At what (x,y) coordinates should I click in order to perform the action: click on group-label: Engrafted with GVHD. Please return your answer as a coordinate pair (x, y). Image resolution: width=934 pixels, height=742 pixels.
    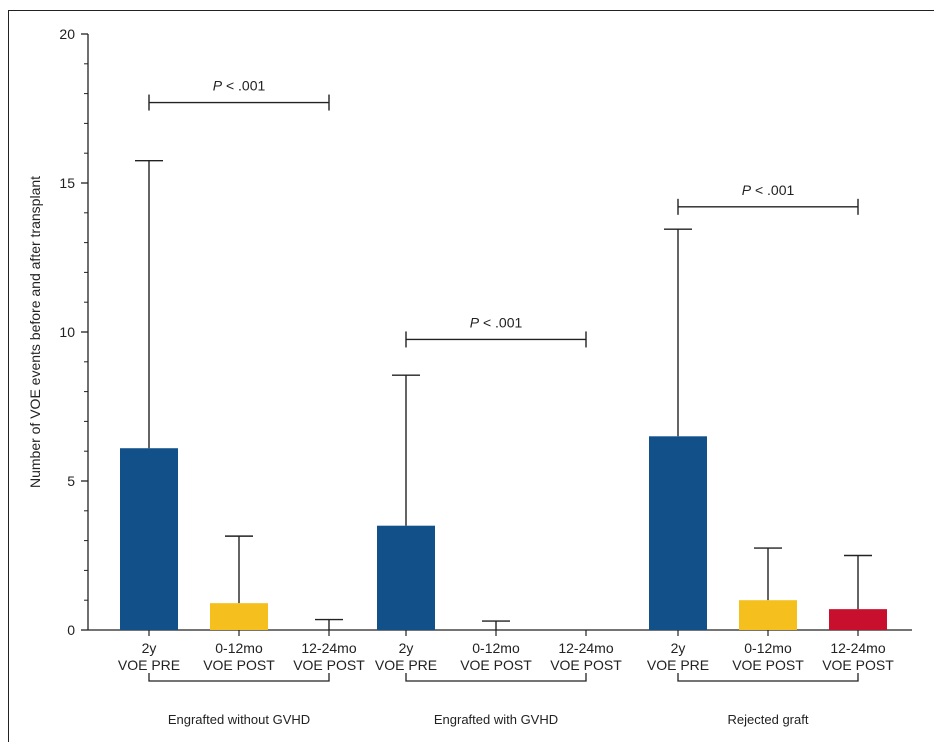
    Looking at the image, I should click on (496, 719).